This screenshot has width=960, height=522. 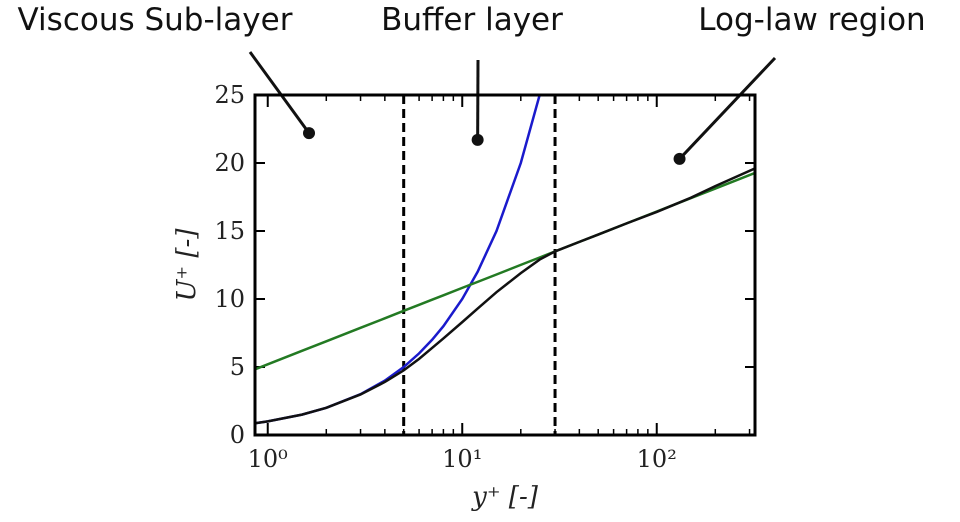 What do you see at coordinates (229, 299) in the screenshot?
I see `y-tick-label: 10` at bounding box center [229, 299].